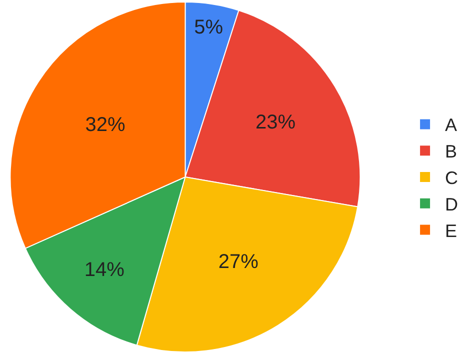  What do you see at coordinates (451, 178) in the screenshot?
I see `legend-label: C` at bounding box center [451, 178].